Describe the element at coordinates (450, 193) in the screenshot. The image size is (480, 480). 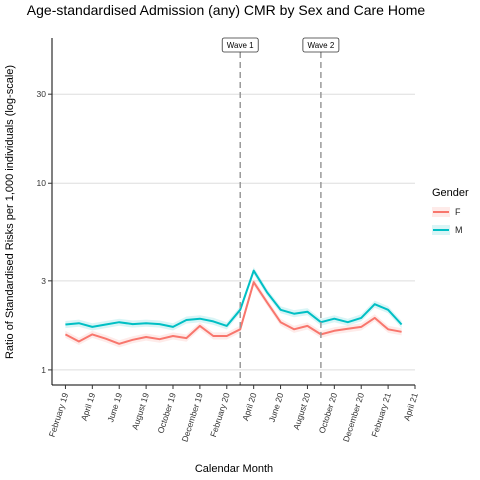
I see `legend-title: Gender` at that location.